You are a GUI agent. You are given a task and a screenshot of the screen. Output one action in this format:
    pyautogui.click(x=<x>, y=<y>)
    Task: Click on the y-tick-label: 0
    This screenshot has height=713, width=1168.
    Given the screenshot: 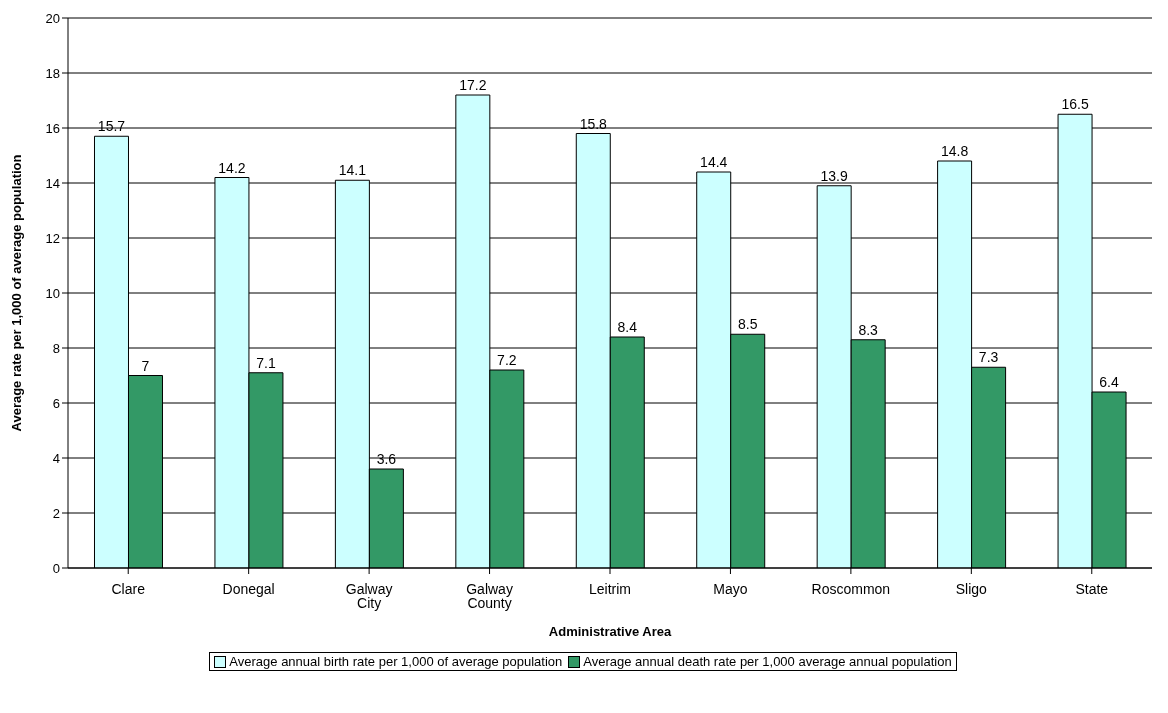 What is the action you would take?
    pyautogui.click(x=56, y=568)
    